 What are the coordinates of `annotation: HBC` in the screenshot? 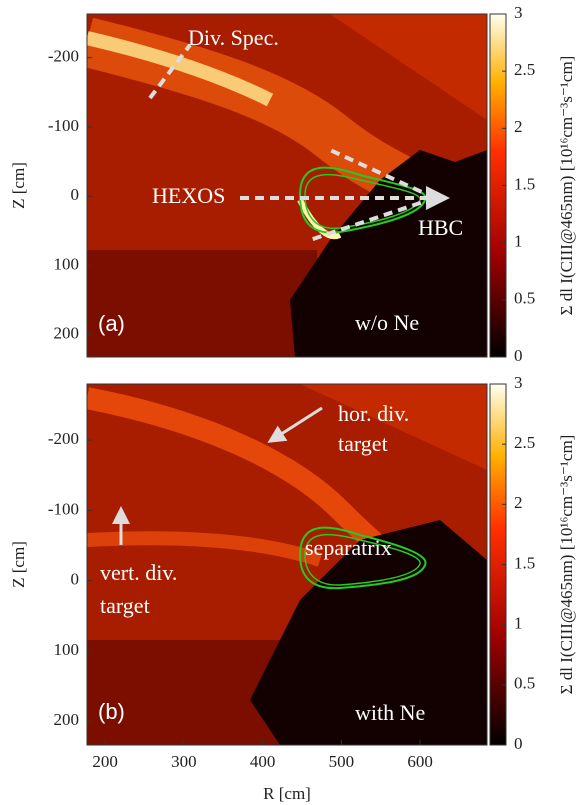 It's located at (440, 227).